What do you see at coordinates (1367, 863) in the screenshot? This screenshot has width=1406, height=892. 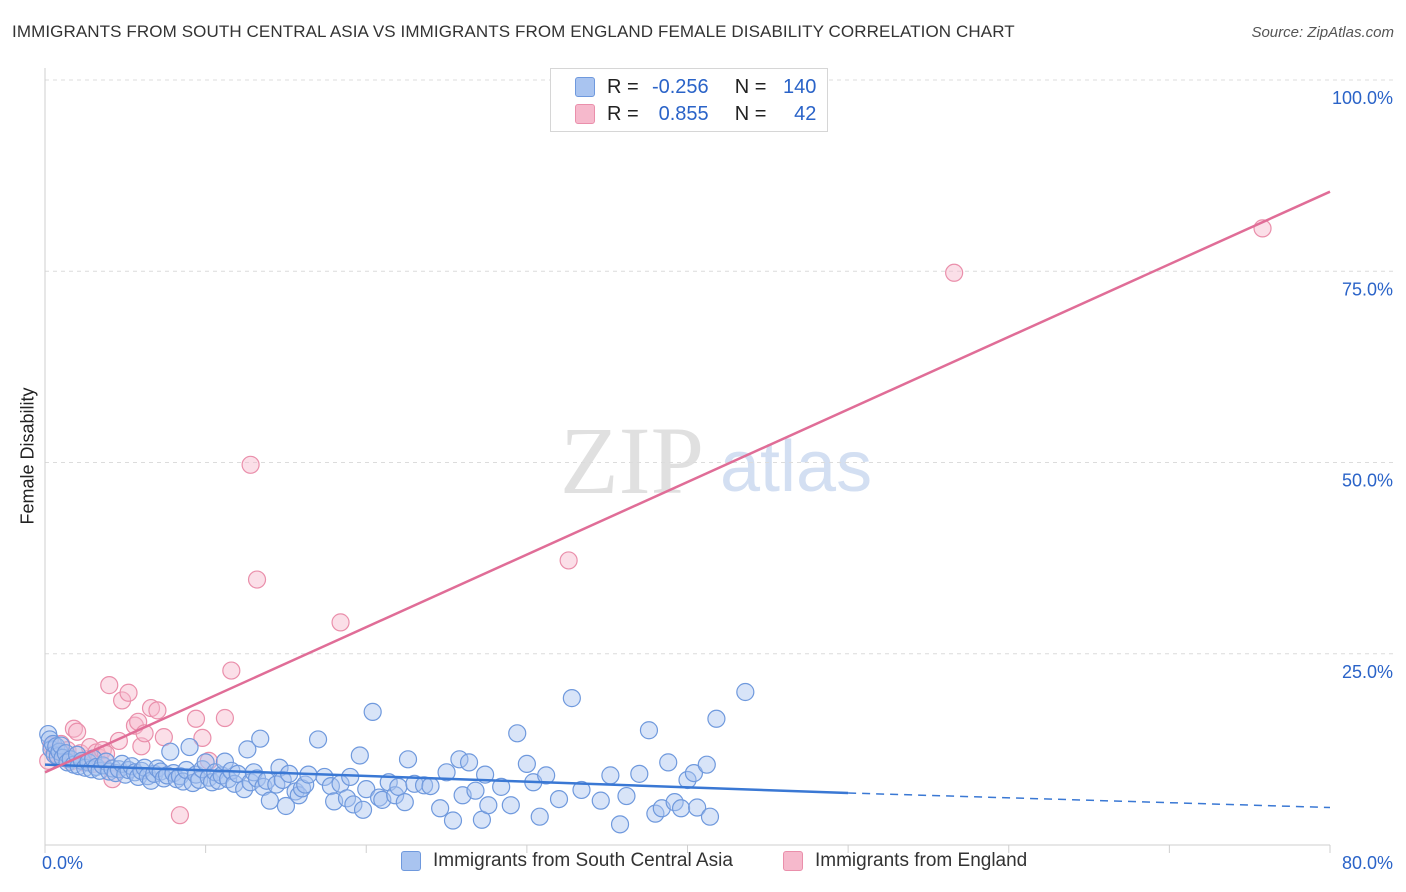 I see `x-tick-label: 80.0%` at bounding box center [1367, 863].